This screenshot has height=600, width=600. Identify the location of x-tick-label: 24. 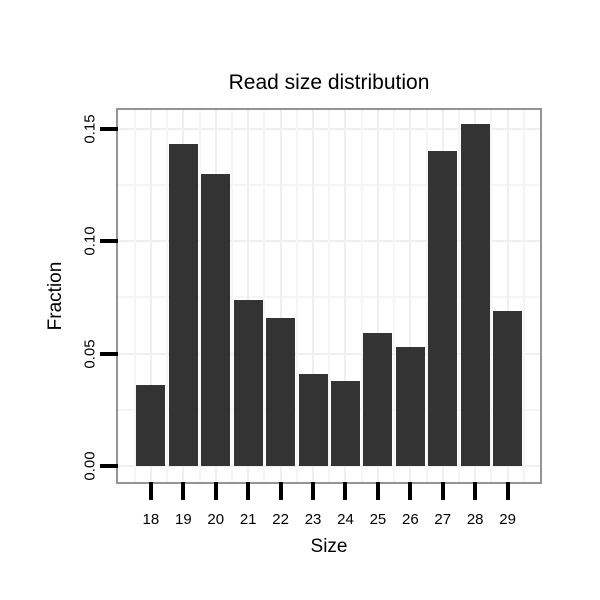
(345, 519).